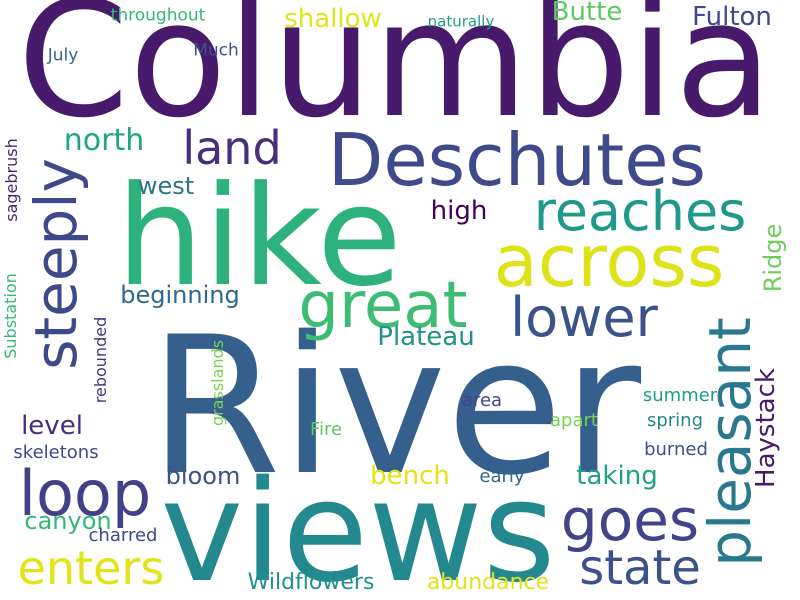 This screenshot has width=800, height=600. What do you see at coordinates (459, 211) in the screenshot?
I see `word-high: high` at bounding box center [459, 211].